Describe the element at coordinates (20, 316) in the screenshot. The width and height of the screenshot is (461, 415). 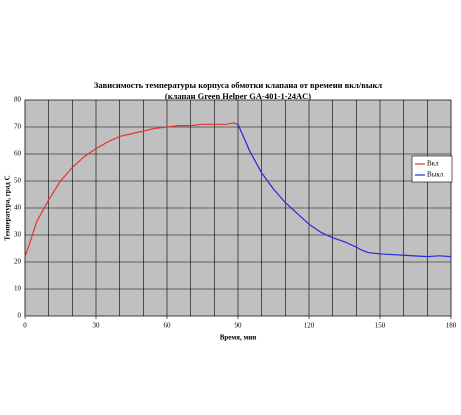
I see `y-tick-label: 0` at that location.